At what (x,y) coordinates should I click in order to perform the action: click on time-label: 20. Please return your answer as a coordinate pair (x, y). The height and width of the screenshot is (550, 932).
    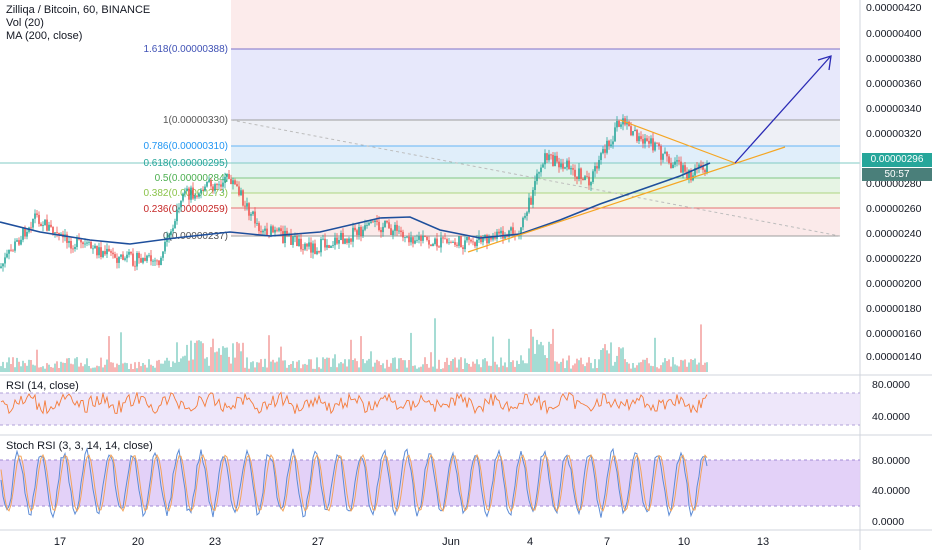
    Looking at the image, I should click on (138, 542).